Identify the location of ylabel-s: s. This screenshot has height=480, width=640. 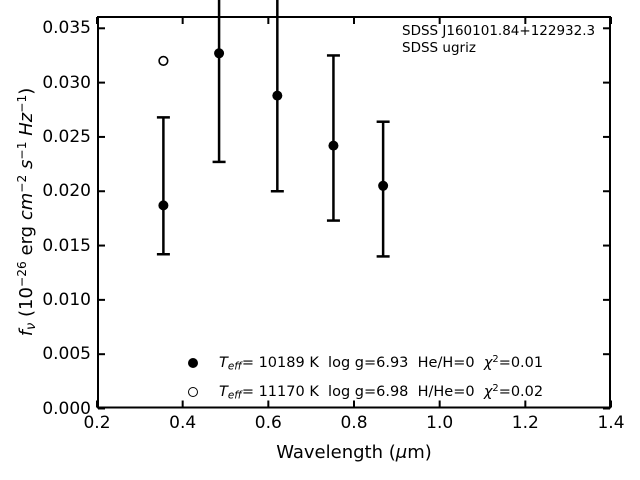
(26, 164).